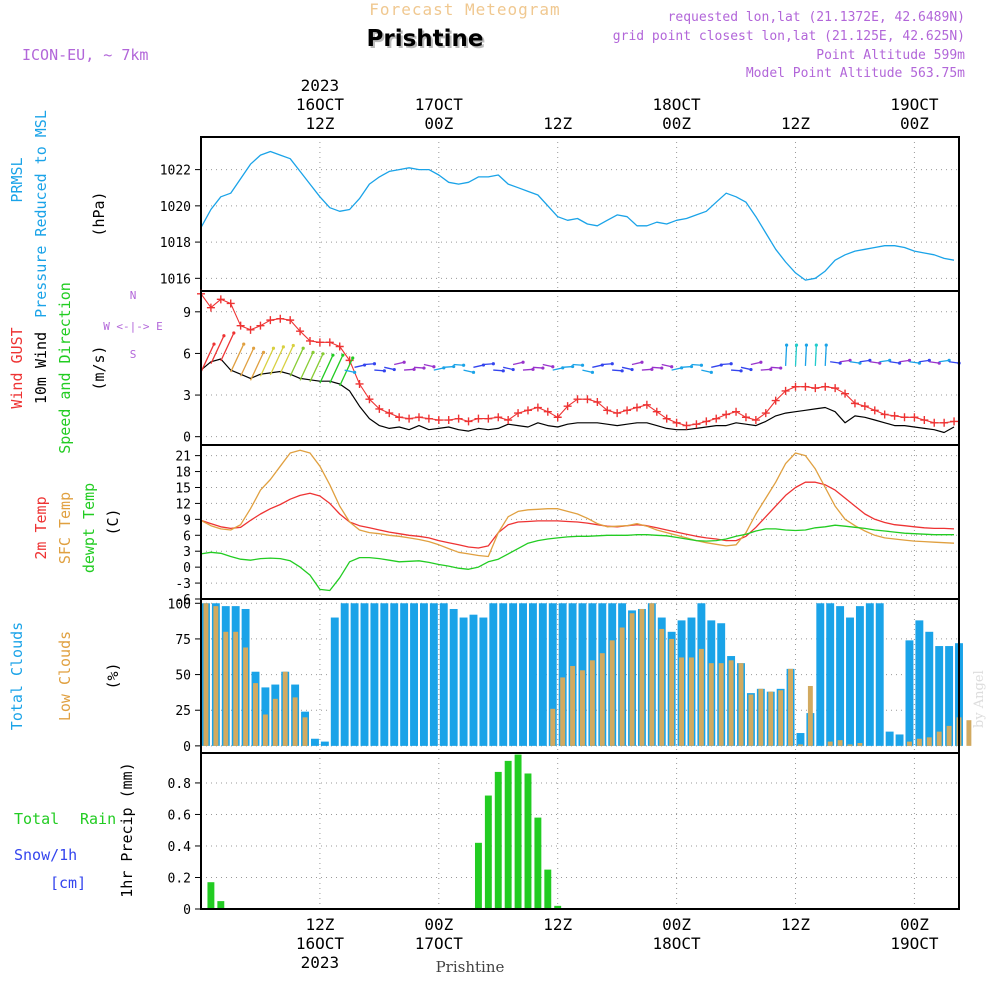 The width and height of the screenshot is (1000, 1000). What do you see at coordinates (439, 104) in the screenshot?
I see `top-time-label: 17OCT` at bounding box center [439, 104].